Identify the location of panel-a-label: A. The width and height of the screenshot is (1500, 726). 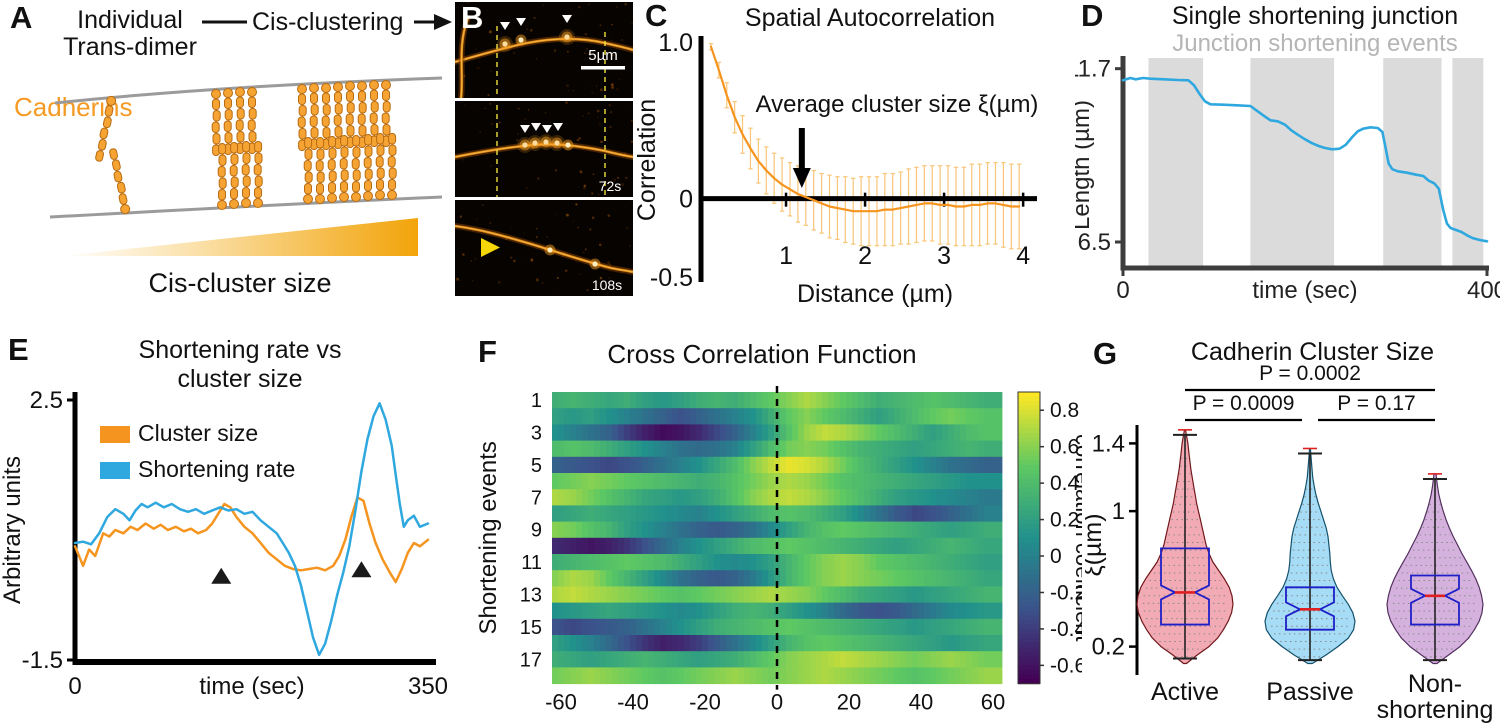
(21, 17).